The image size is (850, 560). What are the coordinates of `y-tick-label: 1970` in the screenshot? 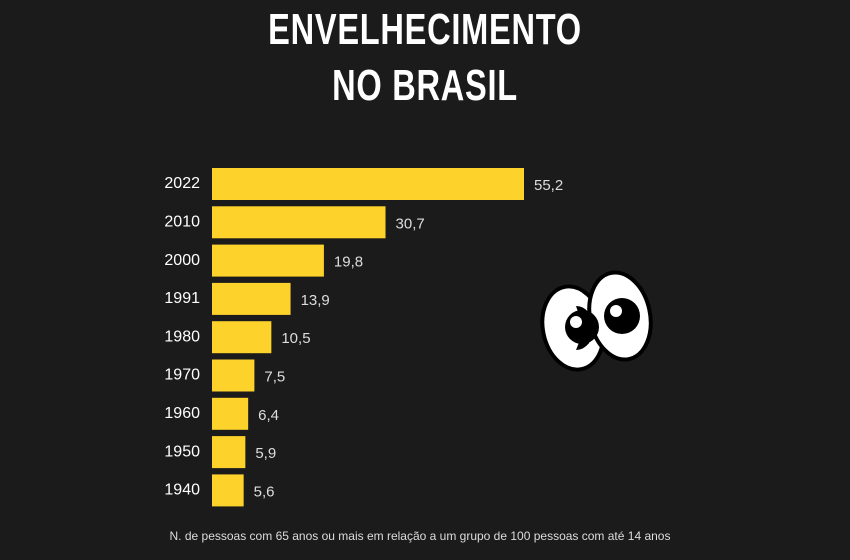 It's located at (182, 375).